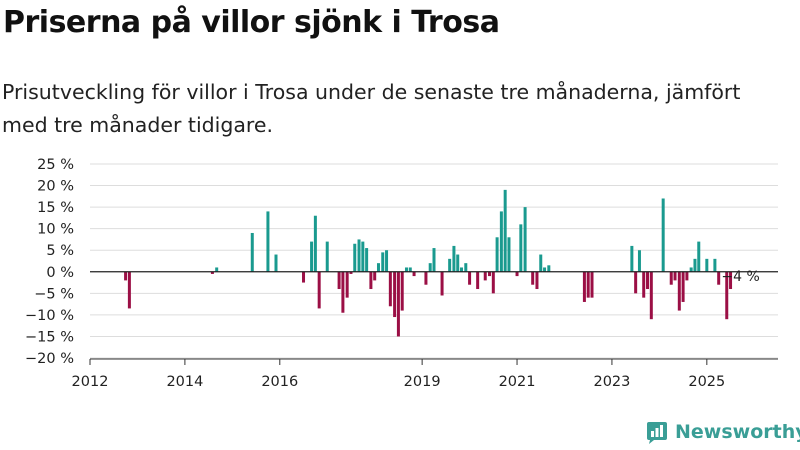 This screenshot has height=450, width=800. Describe the element at coordinates (90, 382) in the screenshot. I see `x-tick-label: 2012` at that location.